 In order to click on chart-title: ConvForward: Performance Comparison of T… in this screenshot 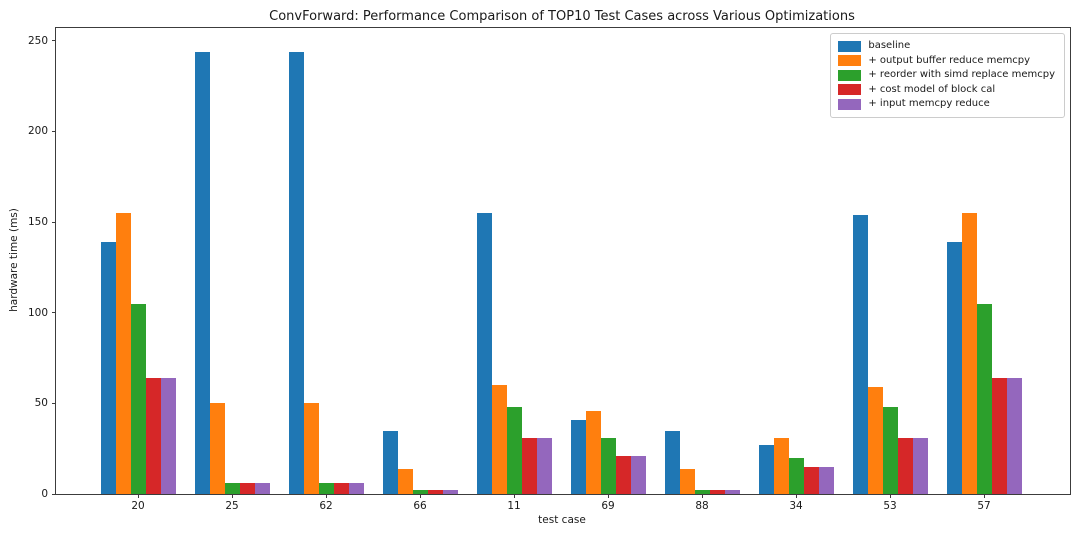, I will do `click(562, 16)`.